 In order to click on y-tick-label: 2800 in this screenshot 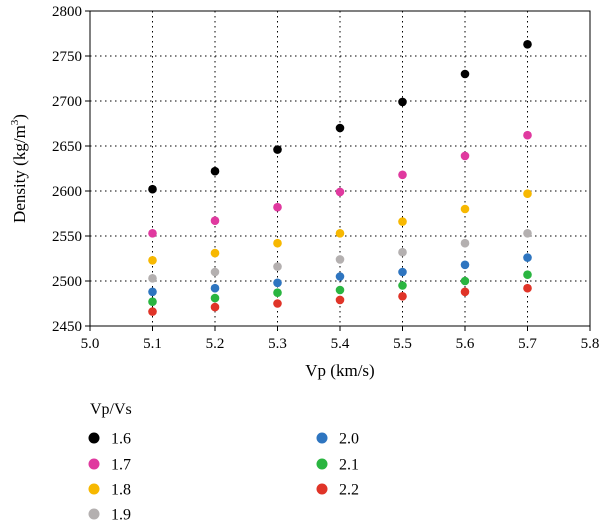, I will do `click(67, 12)`.